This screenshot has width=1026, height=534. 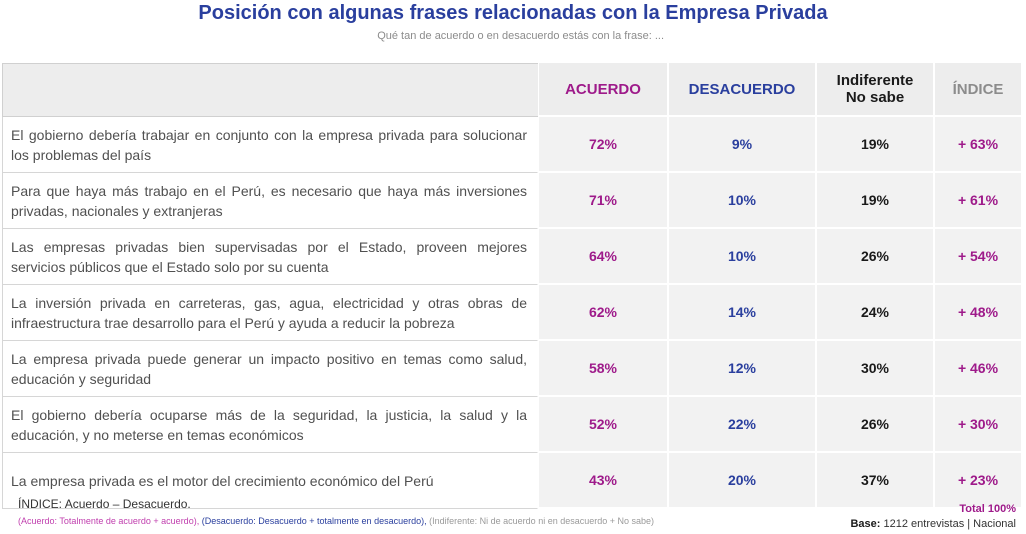 What do you see at coordinates (875, 80) in the screenshot?
I see `header-indiferente-line1: Indiferente` at bounding box center [875, 80].